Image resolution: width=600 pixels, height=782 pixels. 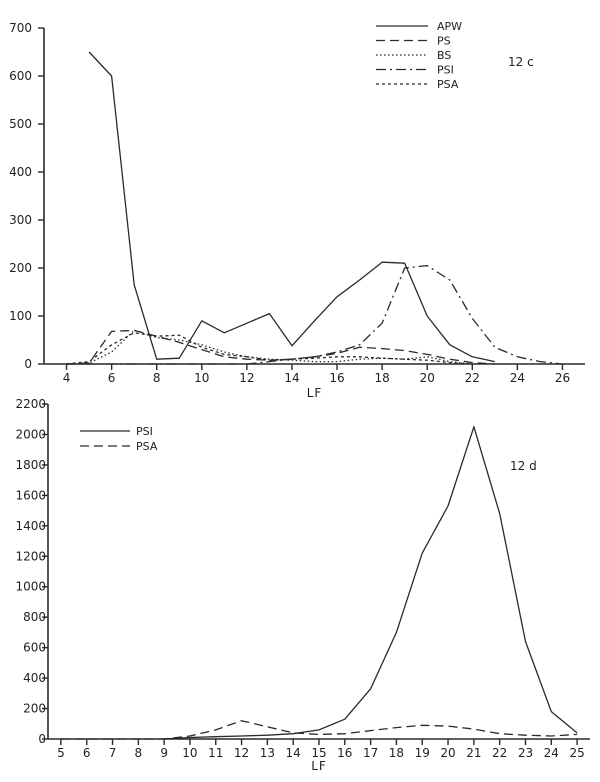 What do you see at coordinates (521, 62) in the screenshot?
I see `panel-tag: 12 c` at bounding box center [521, 62].